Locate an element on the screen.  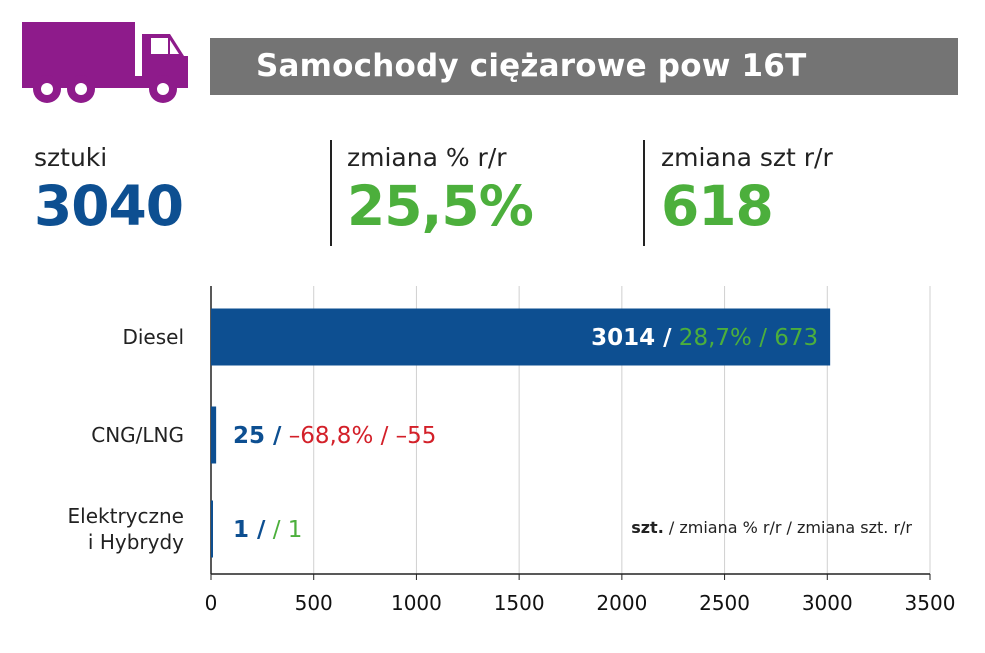
x-tick-label: 0 is located at coordinates (211, 603).